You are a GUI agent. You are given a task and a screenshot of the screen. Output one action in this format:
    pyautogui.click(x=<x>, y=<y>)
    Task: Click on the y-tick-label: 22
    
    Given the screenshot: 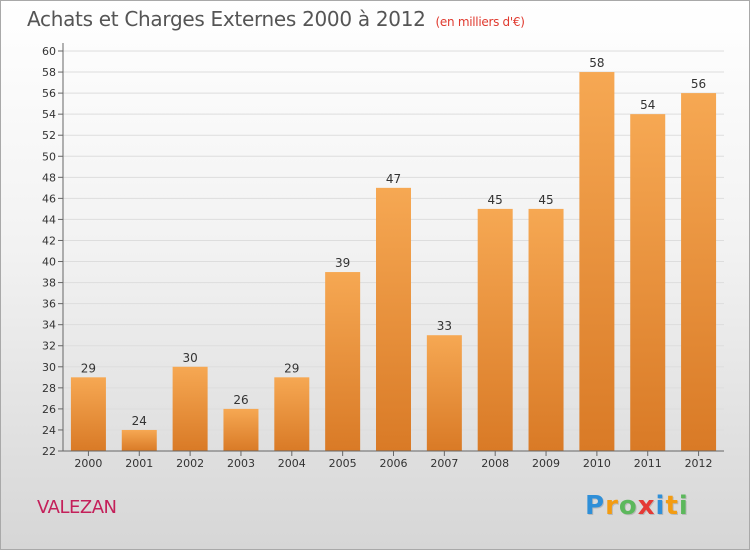 What is the action you would take?
    pyautogui.click(x=49, y=451)
    